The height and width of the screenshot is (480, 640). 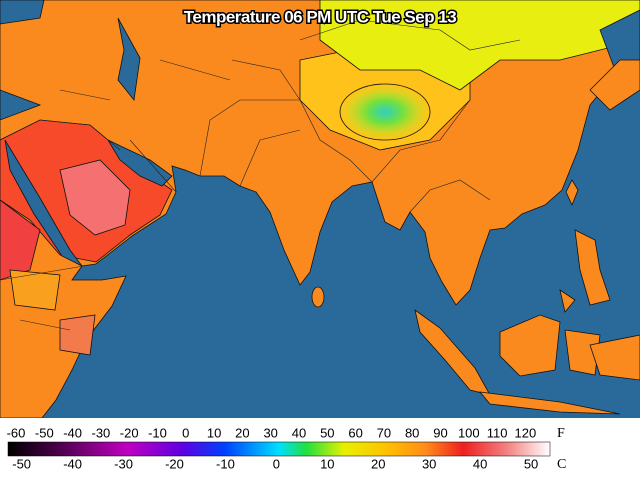 What do you see at coordinates (129, 432) in the screenshot?
I see `fahrenheit-tick-label: -20` at bounding box center [129, 432].